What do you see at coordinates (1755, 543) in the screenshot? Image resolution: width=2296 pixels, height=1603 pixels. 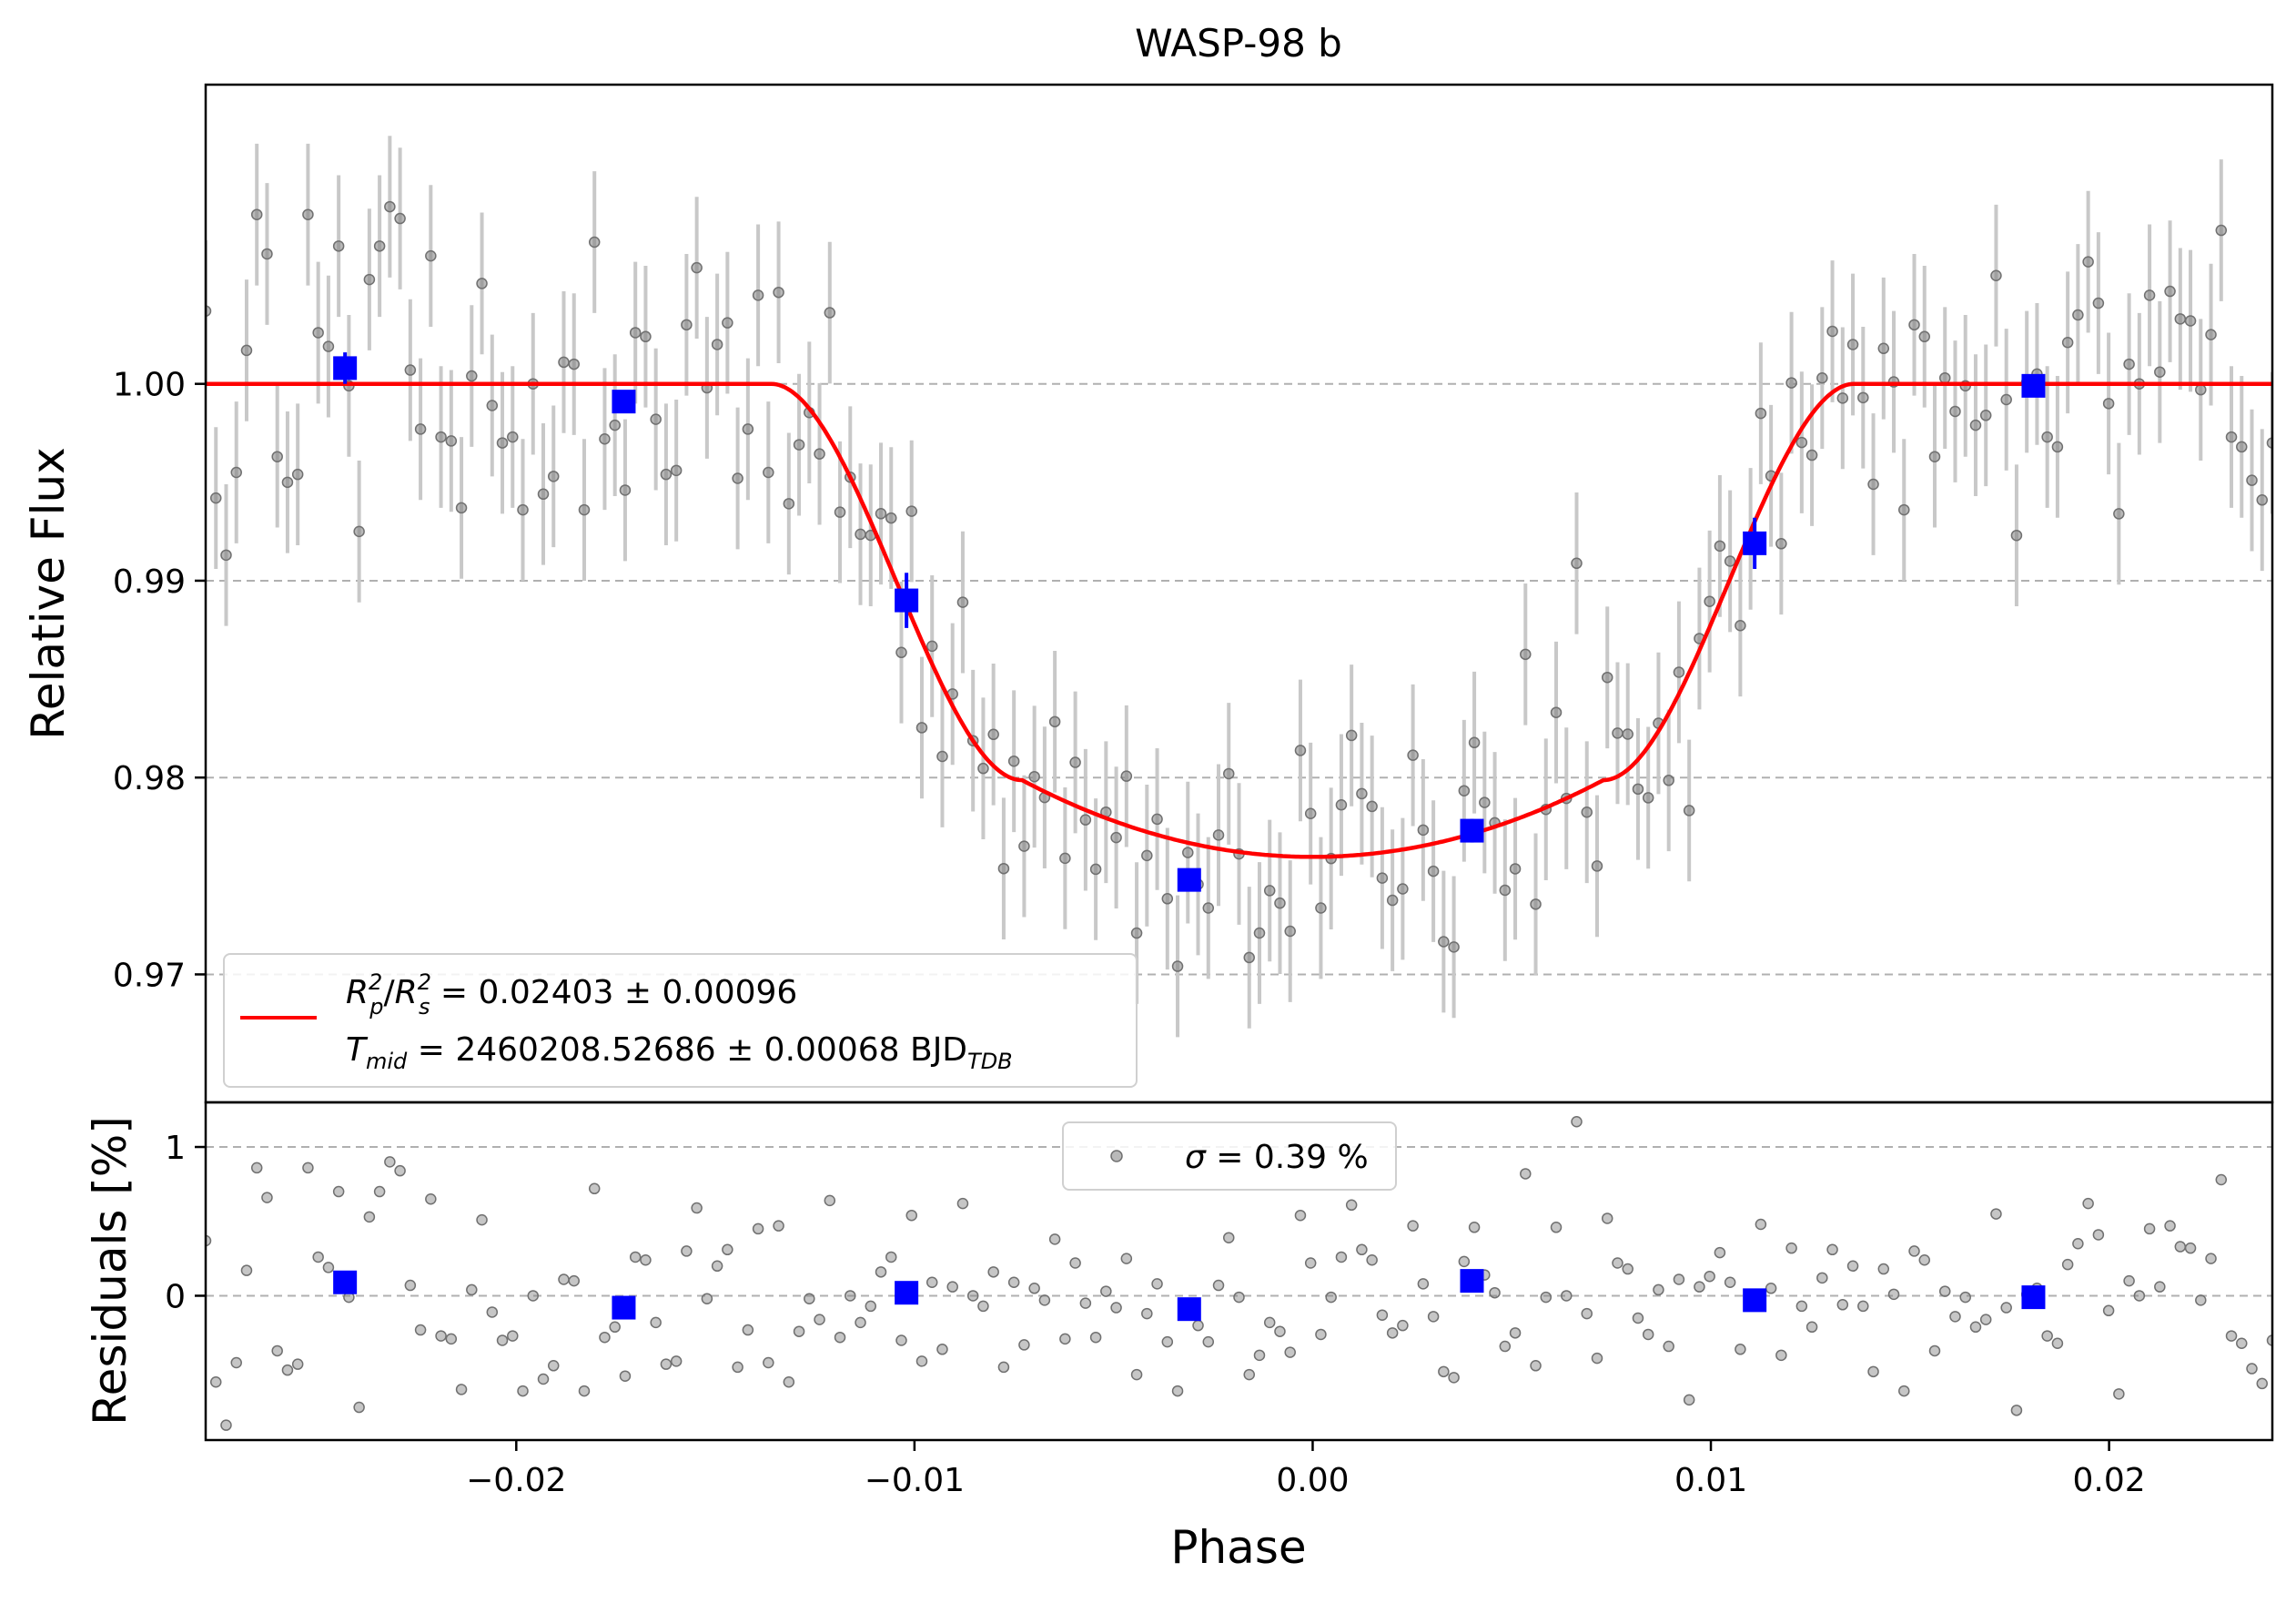 I see `binned-flux-point` at bounding box center [1755, 543].